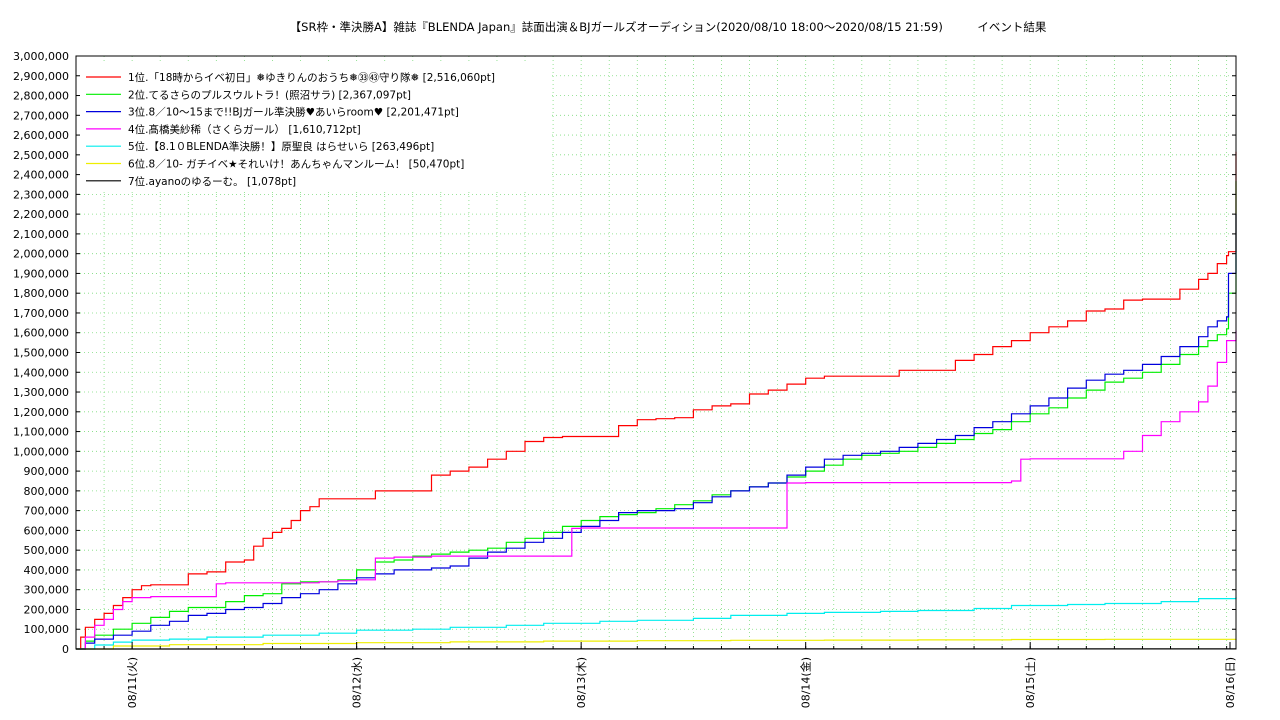 The height and width of the screenshot is (720, 1280). I want to click on y-tick-label: 300,000, so click(47, 590).